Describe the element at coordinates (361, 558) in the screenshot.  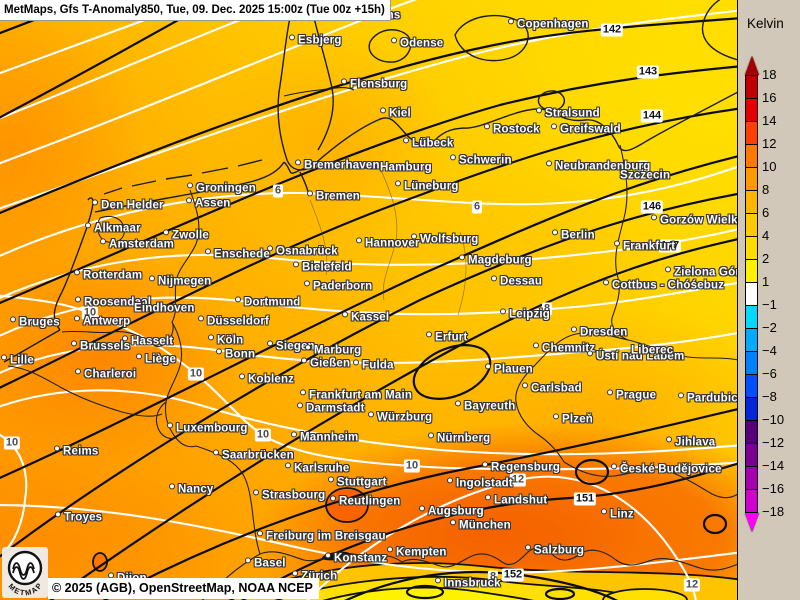
I see `city-name: Konstanz` at that location.